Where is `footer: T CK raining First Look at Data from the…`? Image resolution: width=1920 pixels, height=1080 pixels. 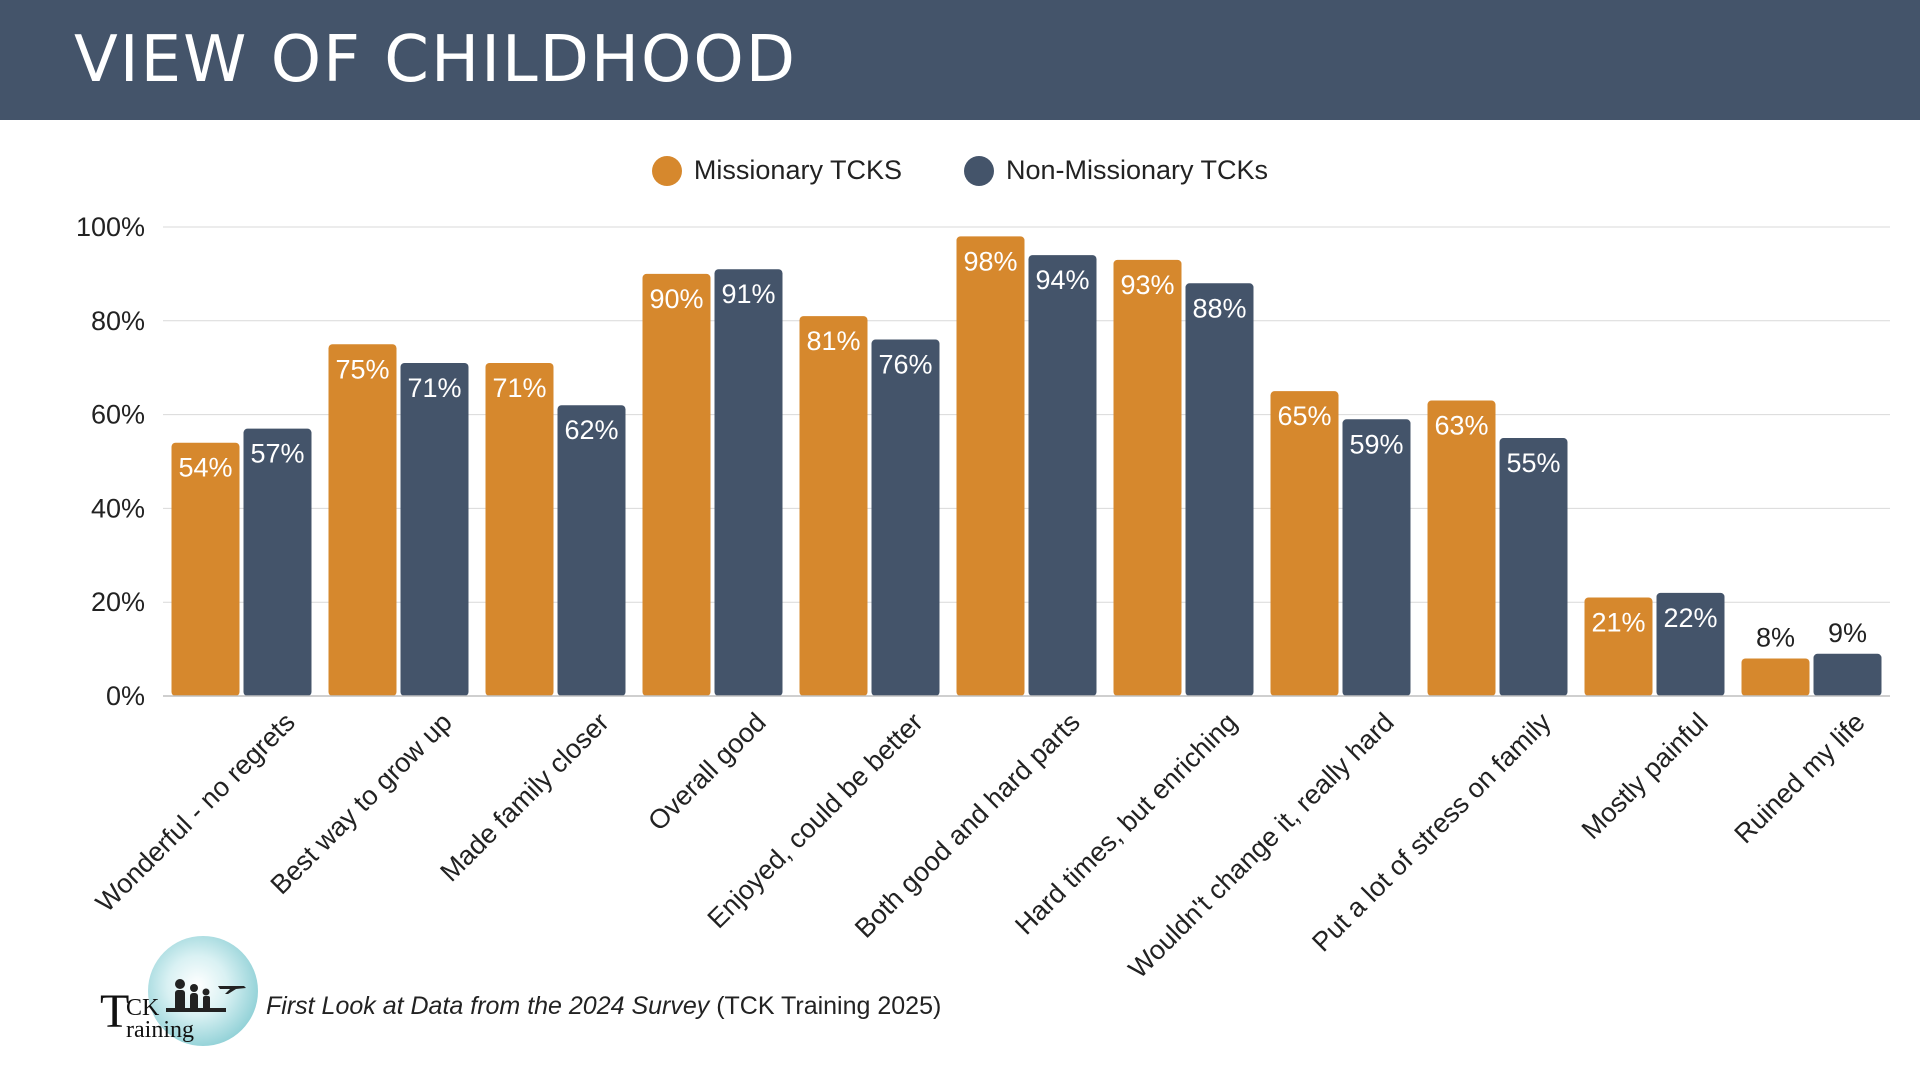
footer: T CK raining First Look at Data from the… is located at coordinates (550, 990).